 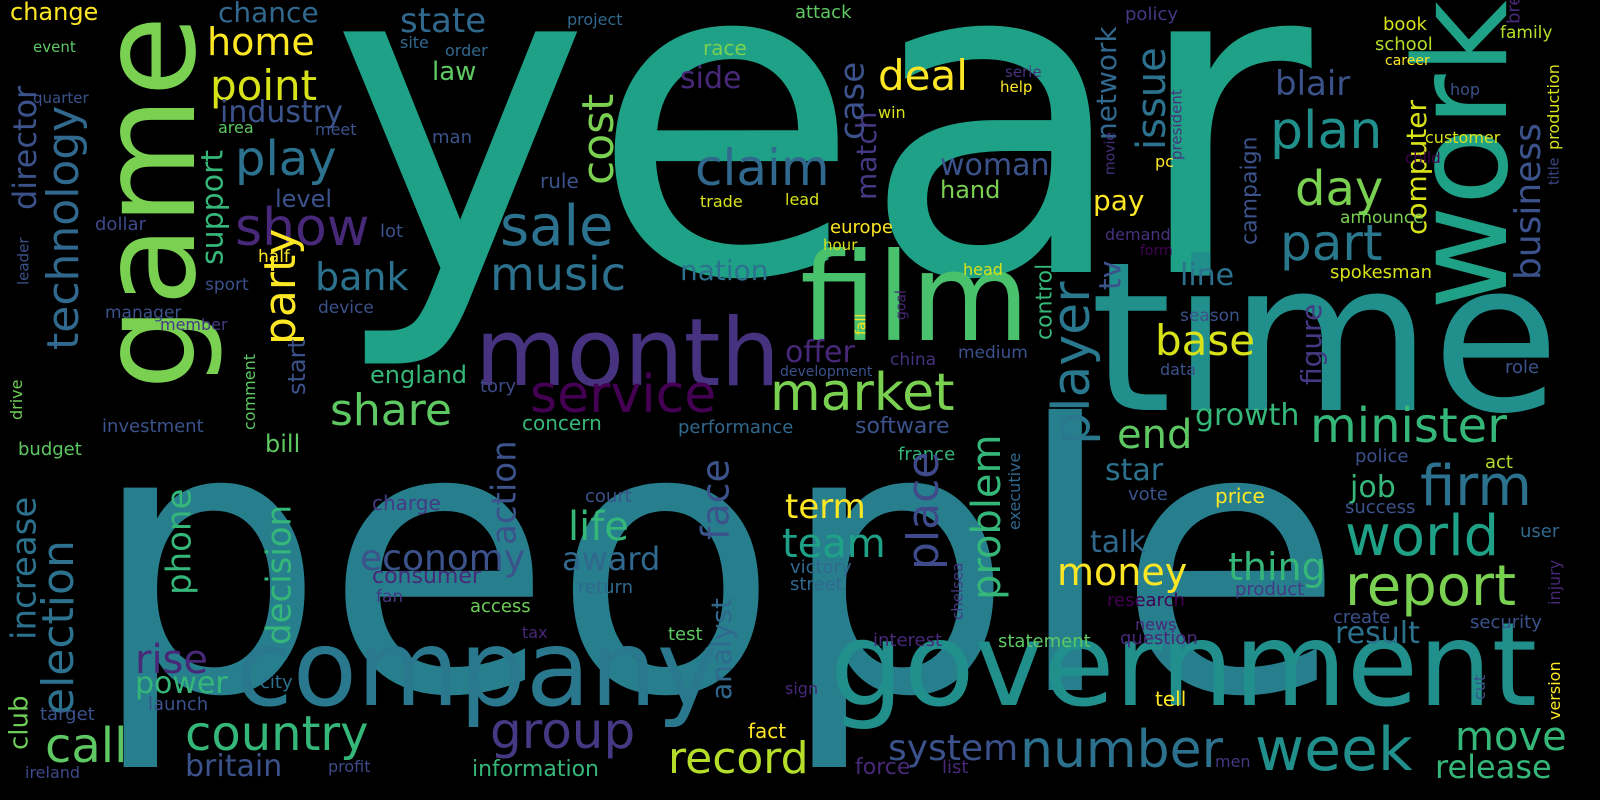 What do you see at coordinates (1207, 275) in the screenshot?
I see `word: line` at bounding box center [1207, 275].